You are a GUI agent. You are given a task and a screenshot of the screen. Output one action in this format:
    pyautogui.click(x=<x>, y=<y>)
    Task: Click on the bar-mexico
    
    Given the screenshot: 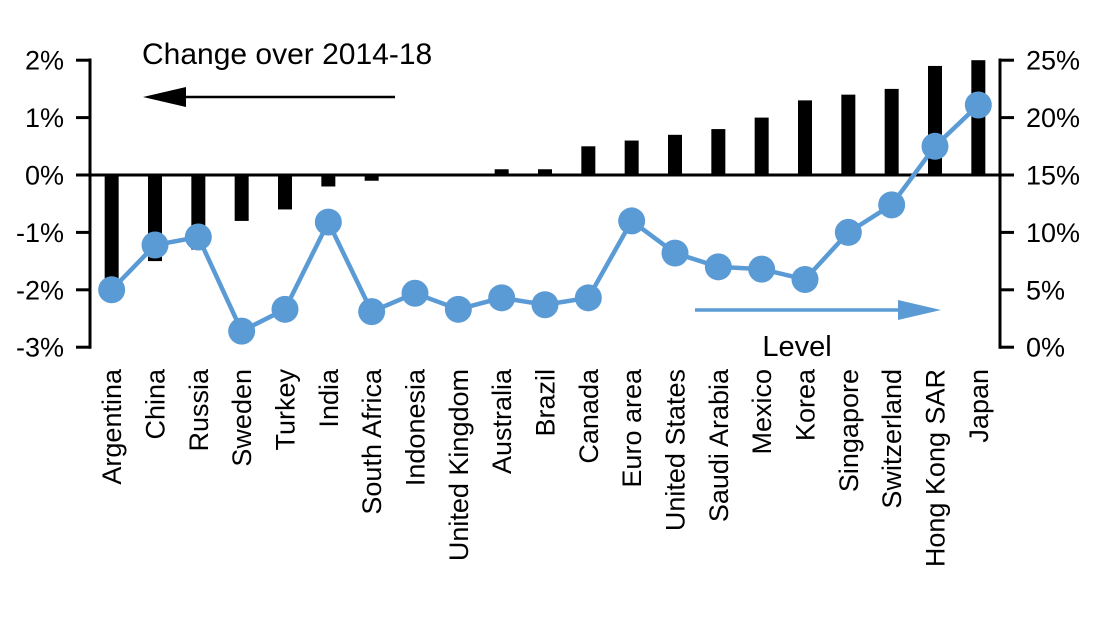 What is the action you would take?
    pyautogui.click(x=761, y=146)
    